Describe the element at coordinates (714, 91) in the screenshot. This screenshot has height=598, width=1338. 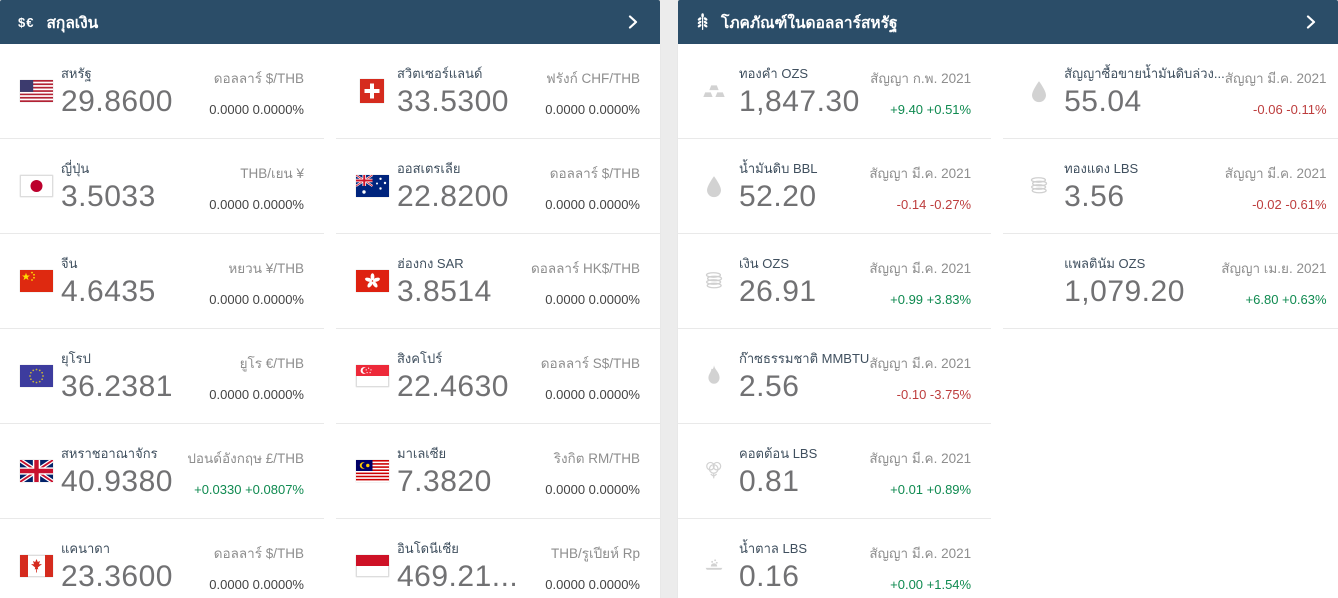
I see `gold-bars-icon` at that location.